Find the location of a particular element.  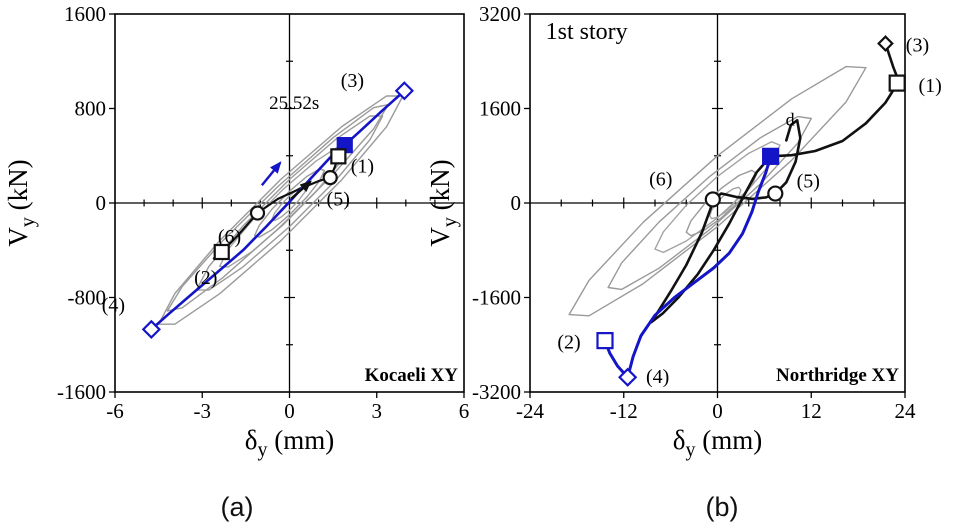

point-marker-filled is located at coordinates (771, 156).